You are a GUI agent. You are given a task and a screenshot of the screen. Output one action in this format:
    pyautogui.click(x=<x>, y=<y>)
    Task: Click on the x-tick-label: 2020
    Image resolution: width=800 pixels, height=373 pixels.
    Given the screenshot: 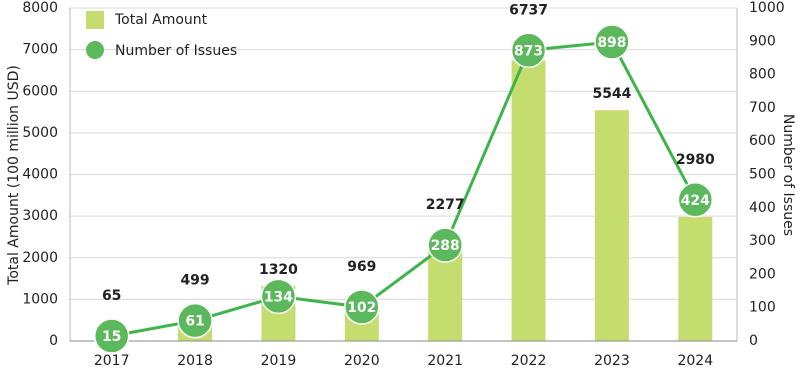 What is the action you would take?
    pyautogui.click(x=362, y=361)
    